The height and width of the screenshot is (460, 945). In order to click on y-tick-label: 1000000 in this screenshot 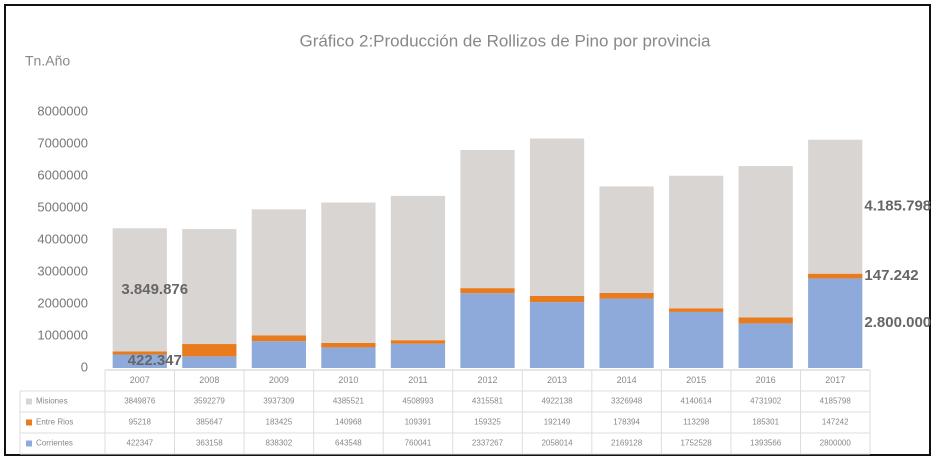, I will do `click(62, 334)`.